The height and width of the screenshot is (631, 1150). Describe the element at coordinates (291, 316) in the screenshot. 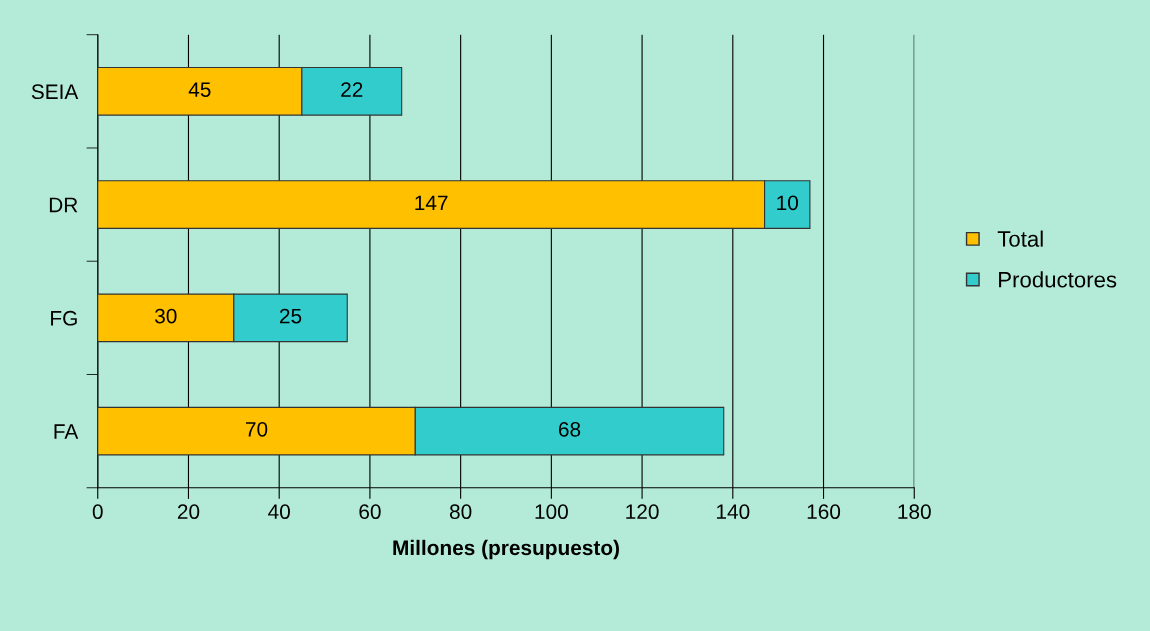

I see `data-label: 25` at that location.